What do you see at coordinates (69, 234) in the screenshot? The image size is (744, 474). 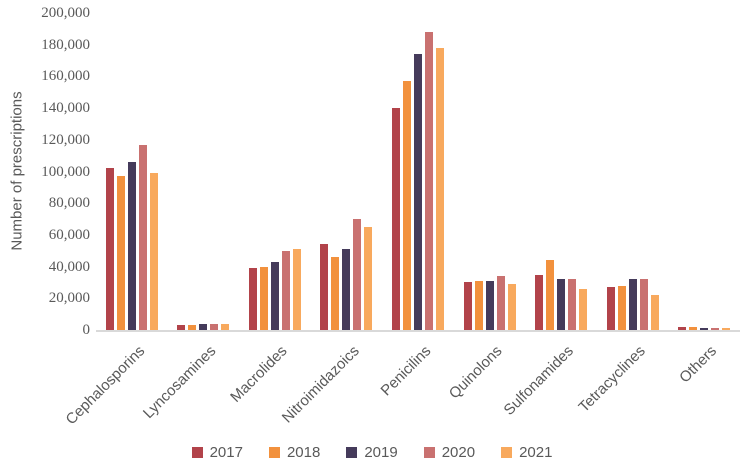 I see `y-tick-label: 60,000` at bounding box center [69, 234].